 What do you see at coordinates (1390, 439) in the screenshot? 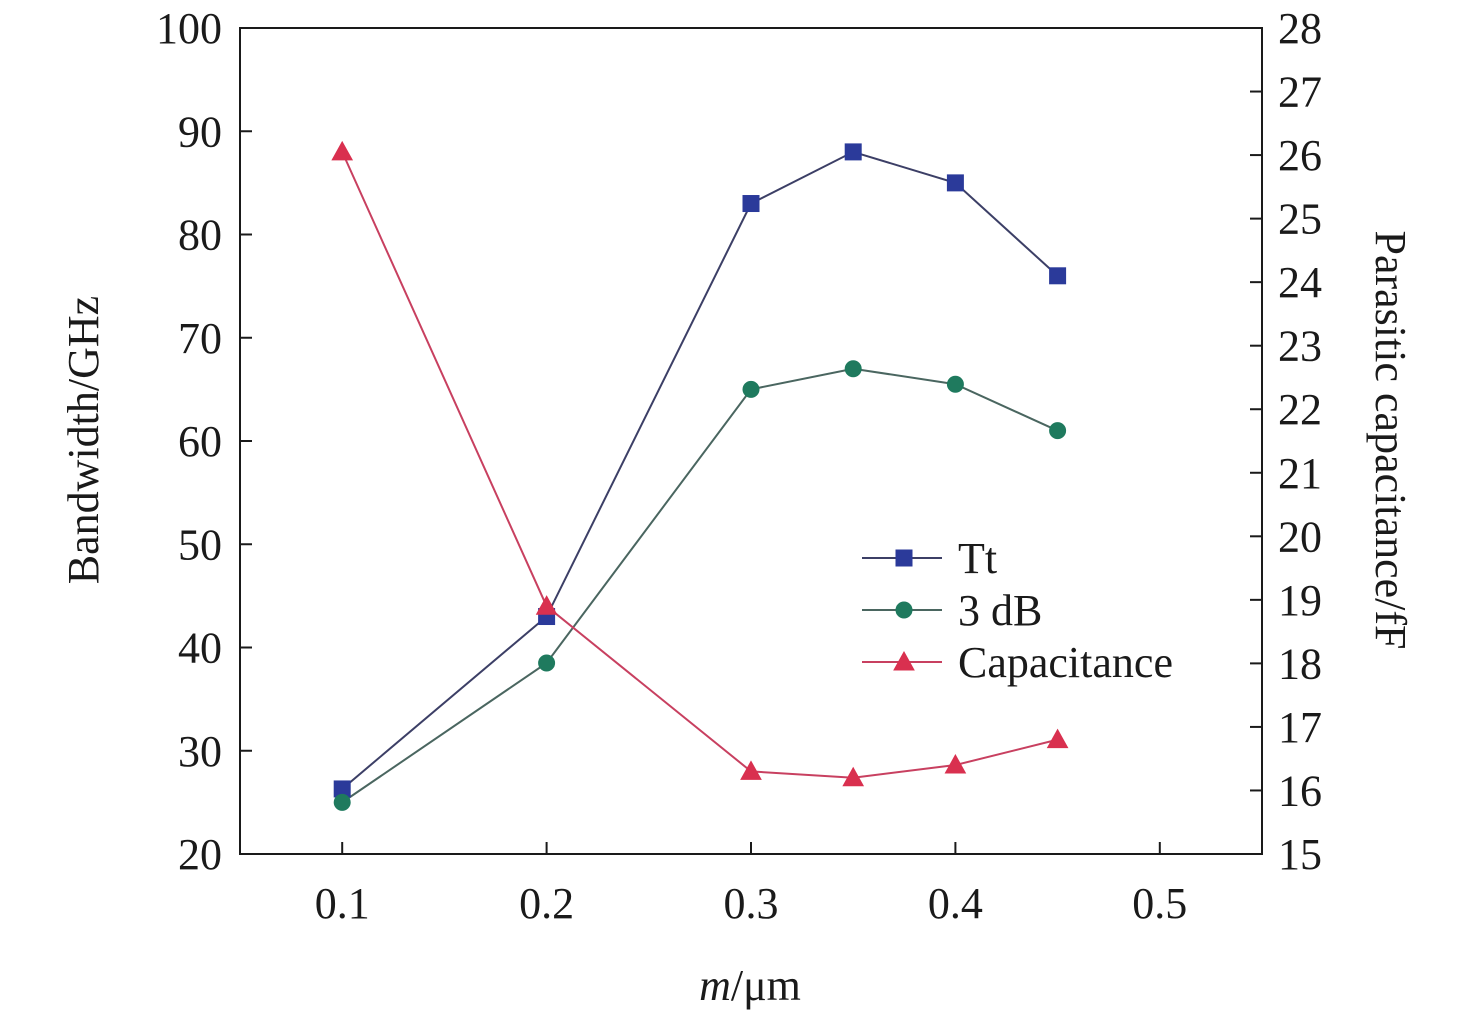
I see `y2-axis-title: Parasitic capacitance/fF` at bounding box center [1390, 439].